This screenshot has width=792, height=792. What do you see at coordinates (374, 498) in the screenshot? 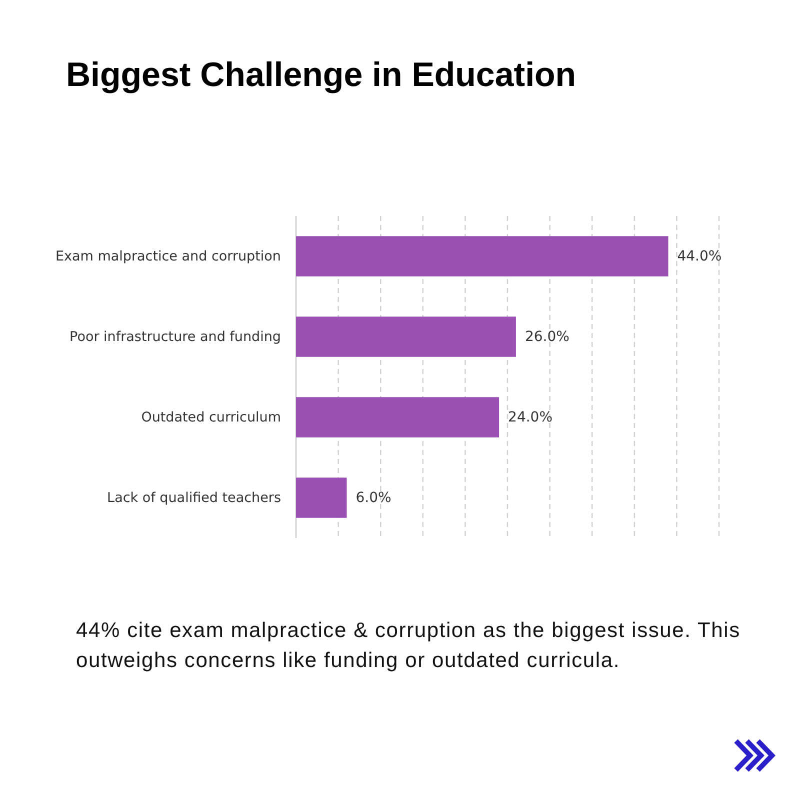
I see `data-label: 6.0%` at bounding box center [374, 498].